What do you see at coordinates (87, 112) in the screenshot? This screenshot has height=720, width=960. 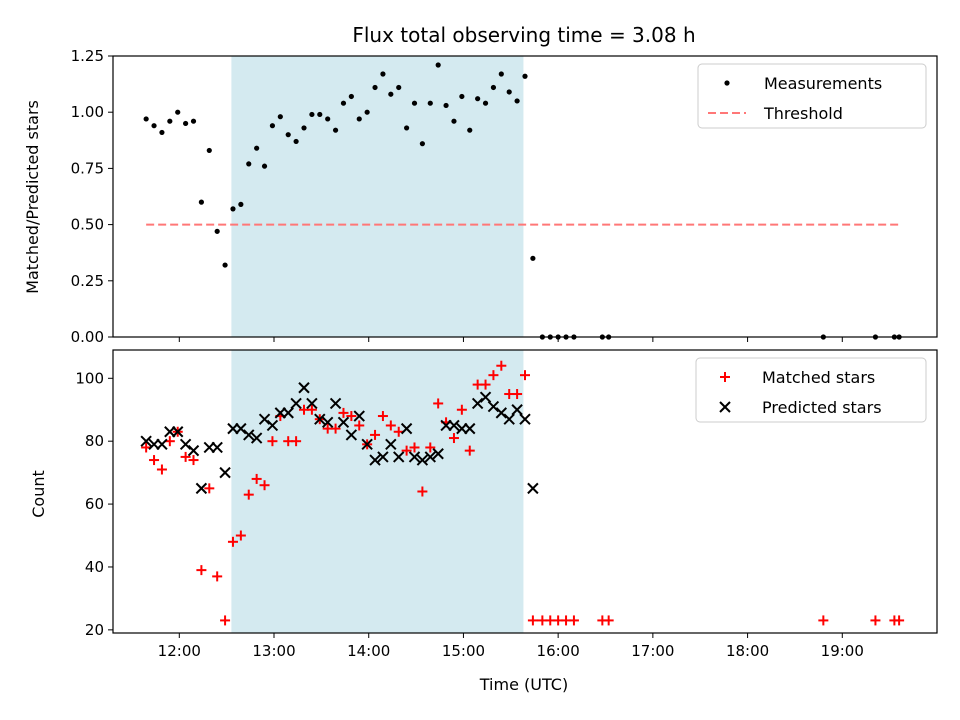 I see `top-y-tick-label: 1.00` at bounding box center [87, 112].